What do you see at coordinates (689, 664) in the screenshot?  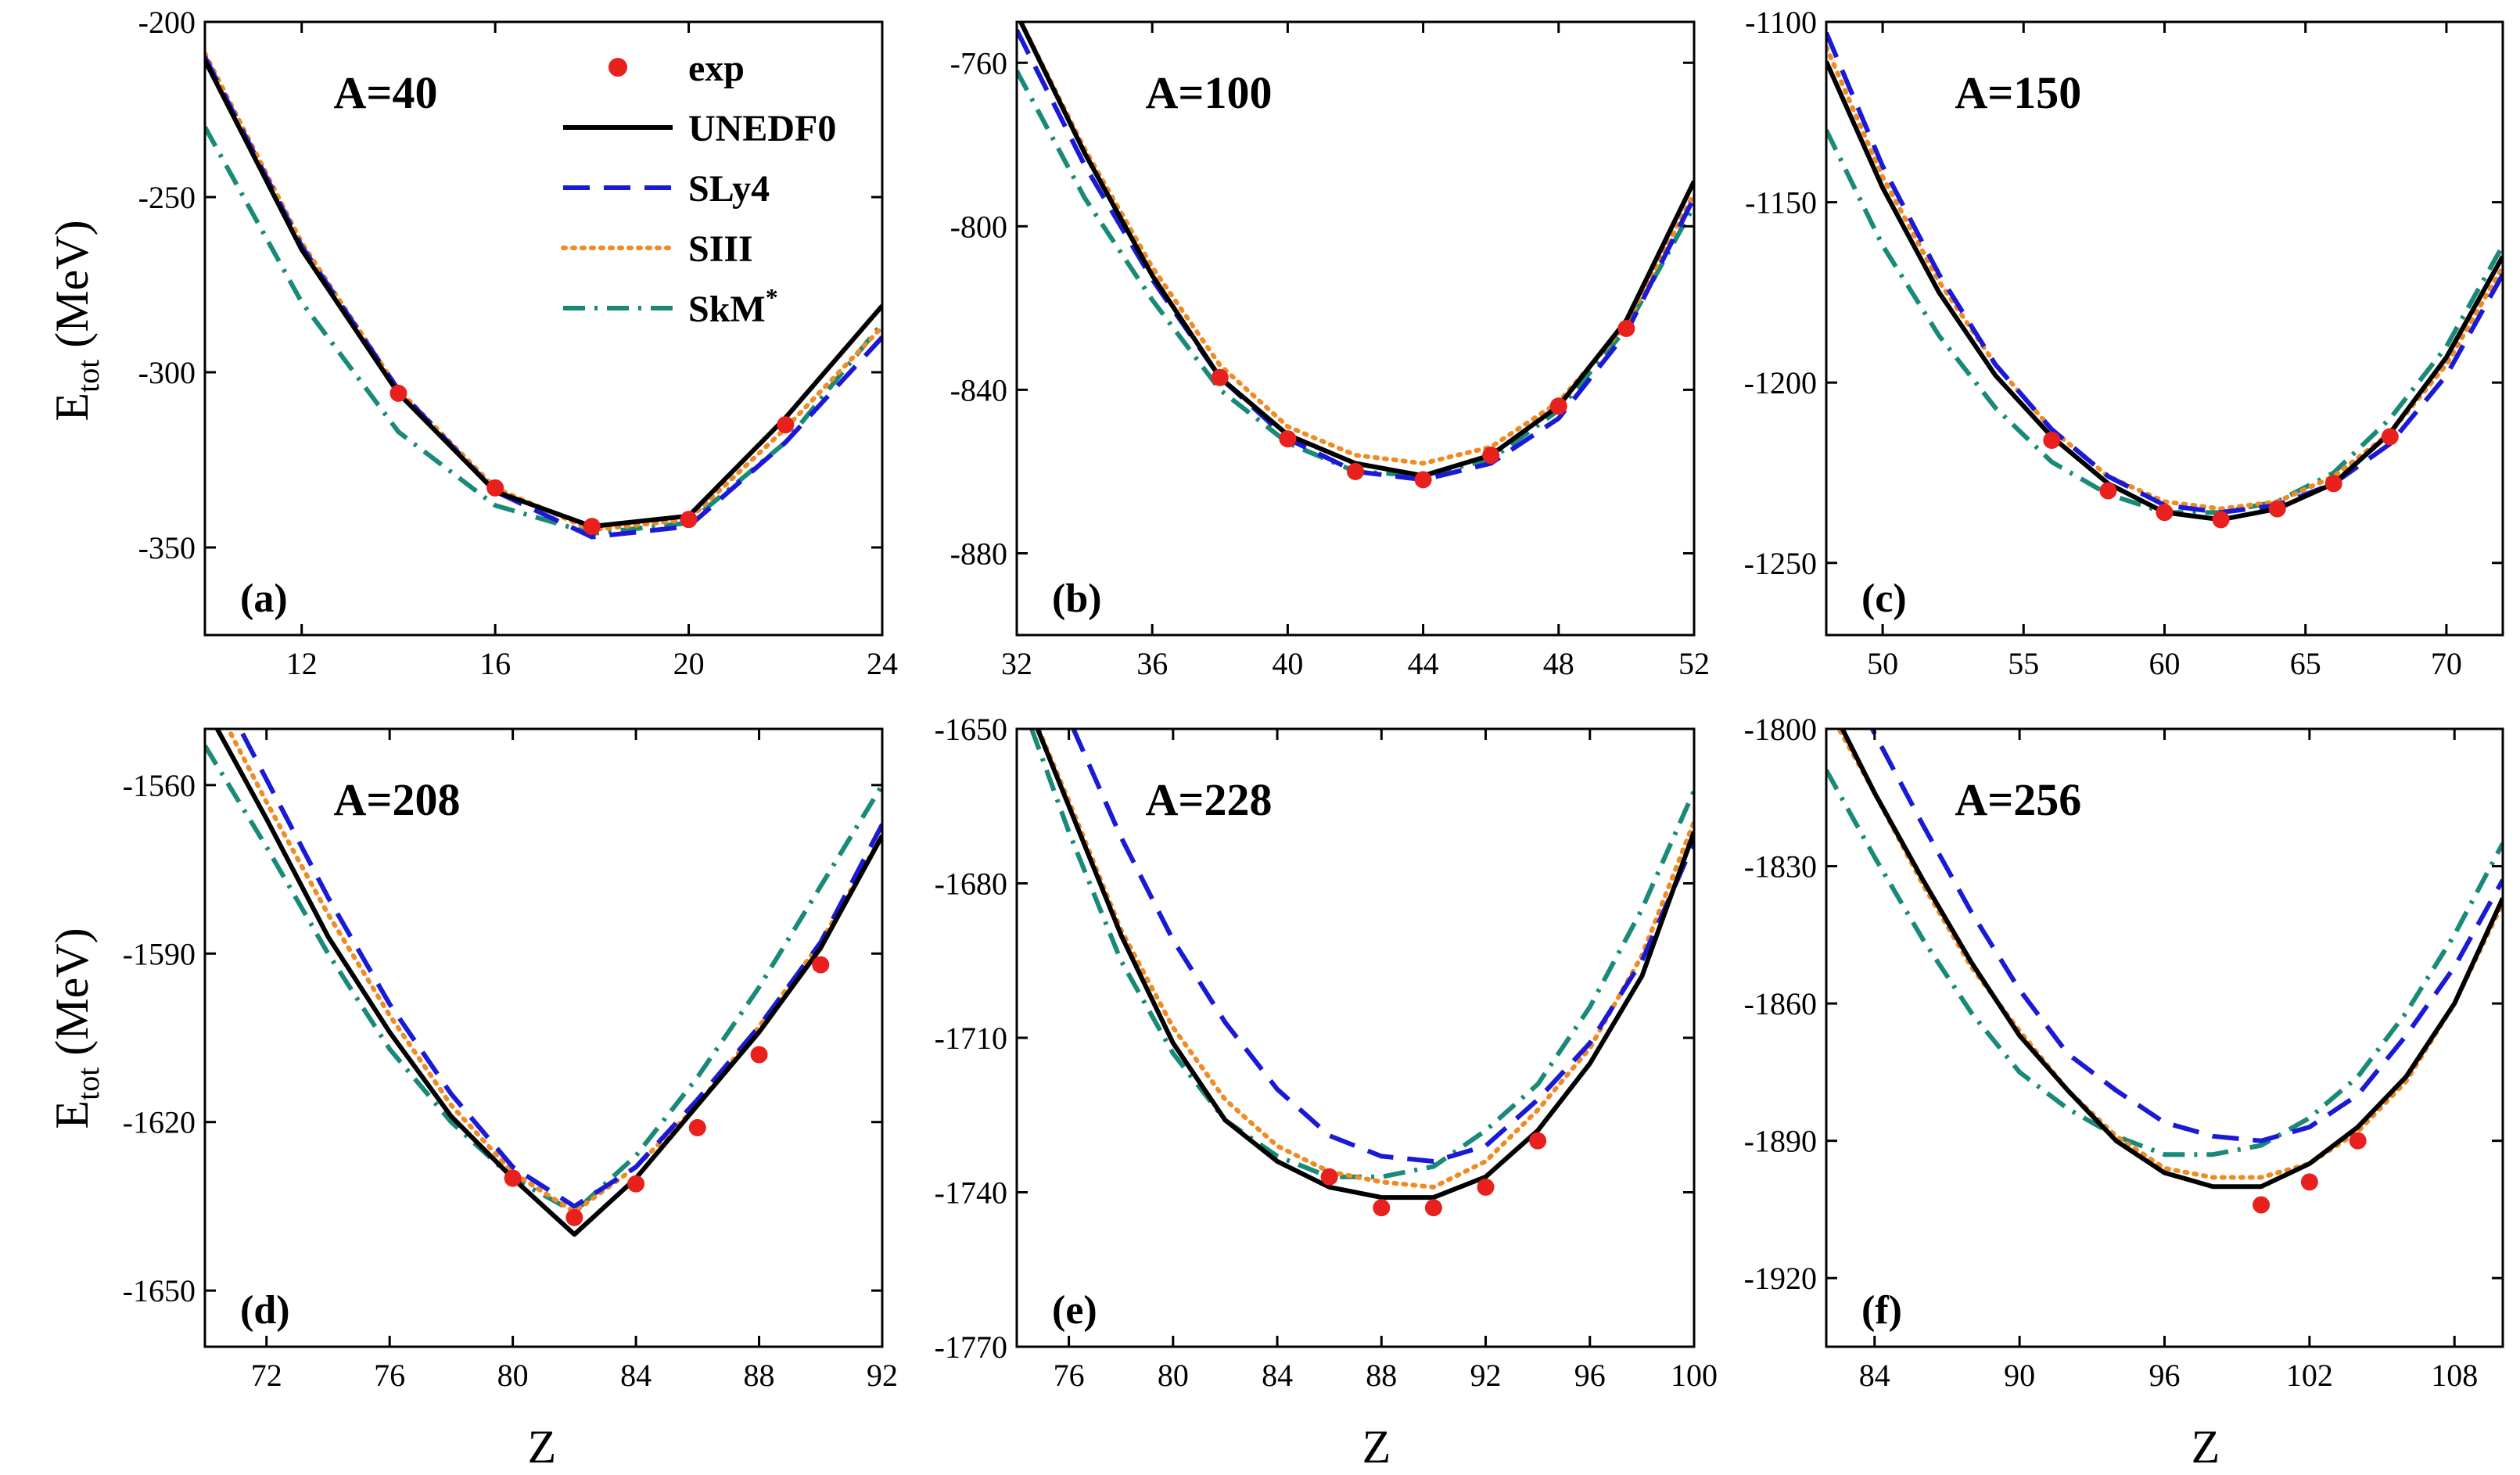 I see `x-tick-label: 20` at bounding box center [689, 664].